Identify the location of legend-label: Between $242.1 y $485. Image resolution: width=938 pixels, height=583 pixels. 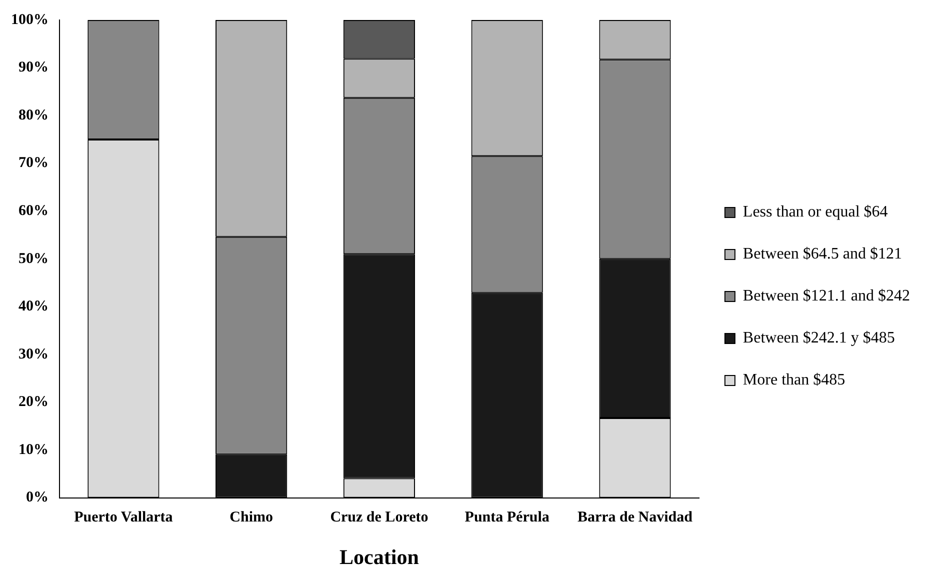
(818, 338).